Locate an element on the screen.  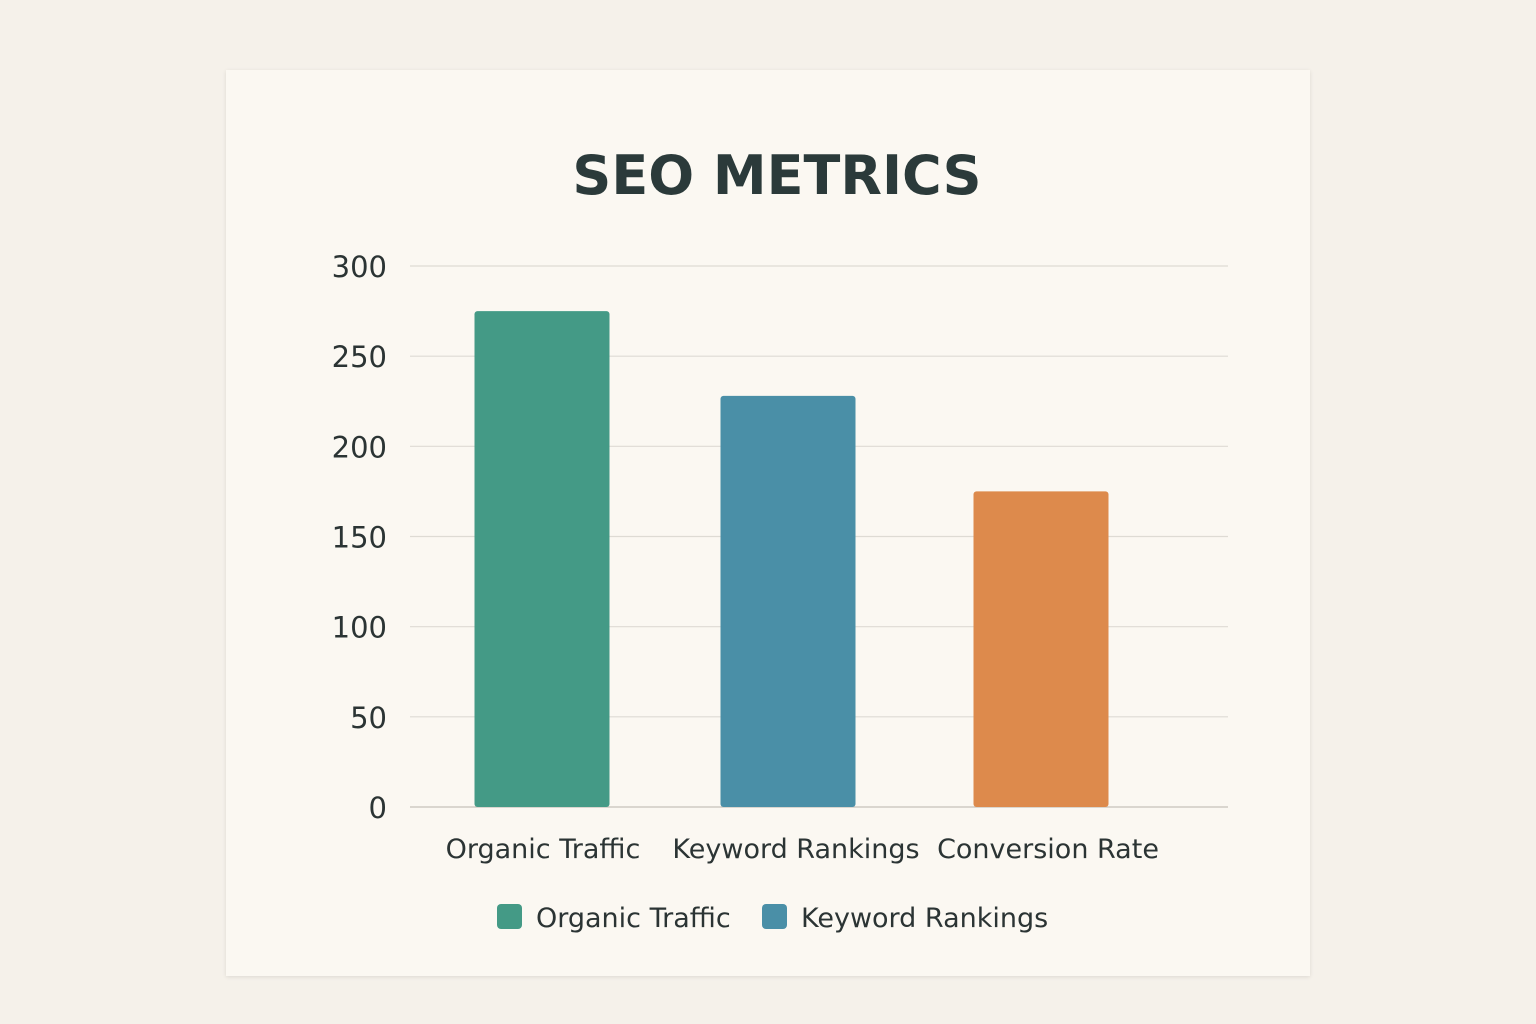
x-tick-label: Conversion Rate is located at coordinates (1048, 849).